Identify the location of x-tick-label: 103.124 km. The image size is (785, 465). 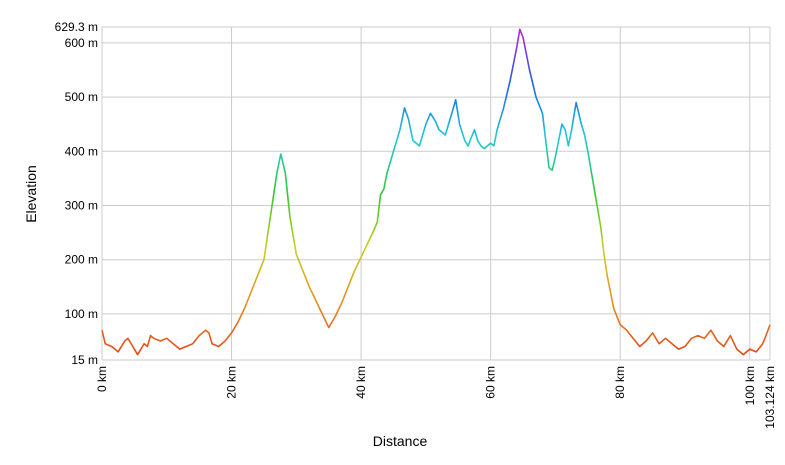
(770, 397).